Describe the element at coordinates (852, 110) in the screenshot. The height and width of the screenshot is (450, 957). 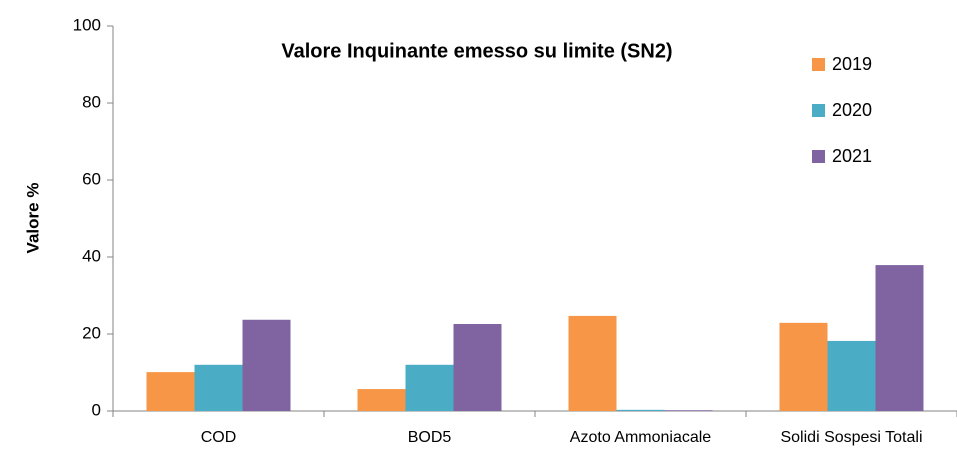
I see `legend-label: 2020` at that location.